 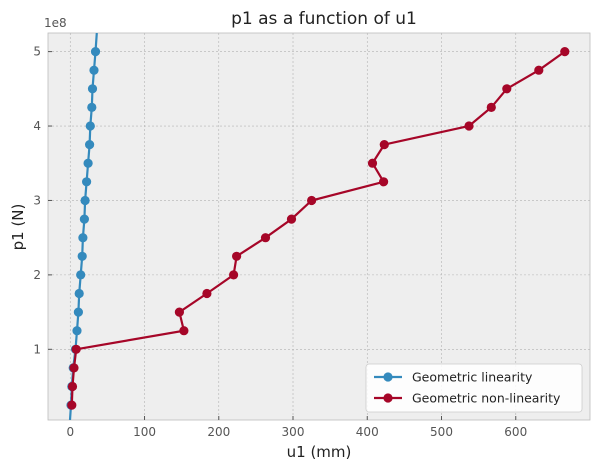 What do you see at coordinates (70, 432) in the screenshot?
I see `x-tick-label: 0` at bounding box center [70, 432].